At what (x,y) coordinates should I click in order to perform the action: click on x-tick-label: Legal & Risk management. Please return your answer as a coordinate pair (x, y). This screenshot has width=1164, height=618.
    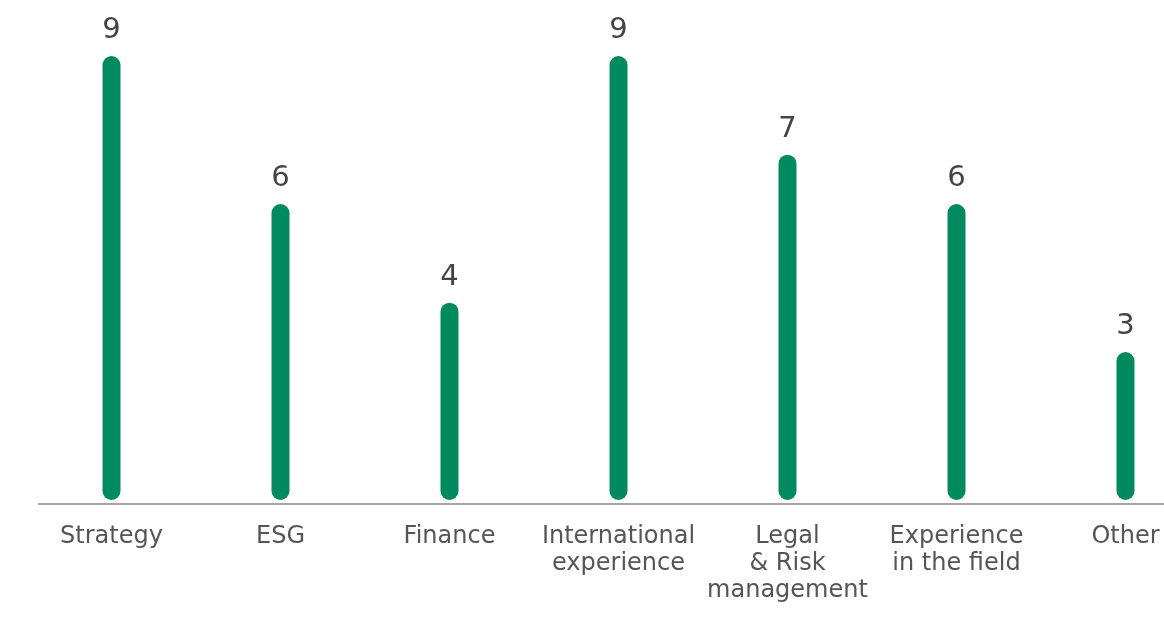
    Looking at the image, I should click on (787, 562).